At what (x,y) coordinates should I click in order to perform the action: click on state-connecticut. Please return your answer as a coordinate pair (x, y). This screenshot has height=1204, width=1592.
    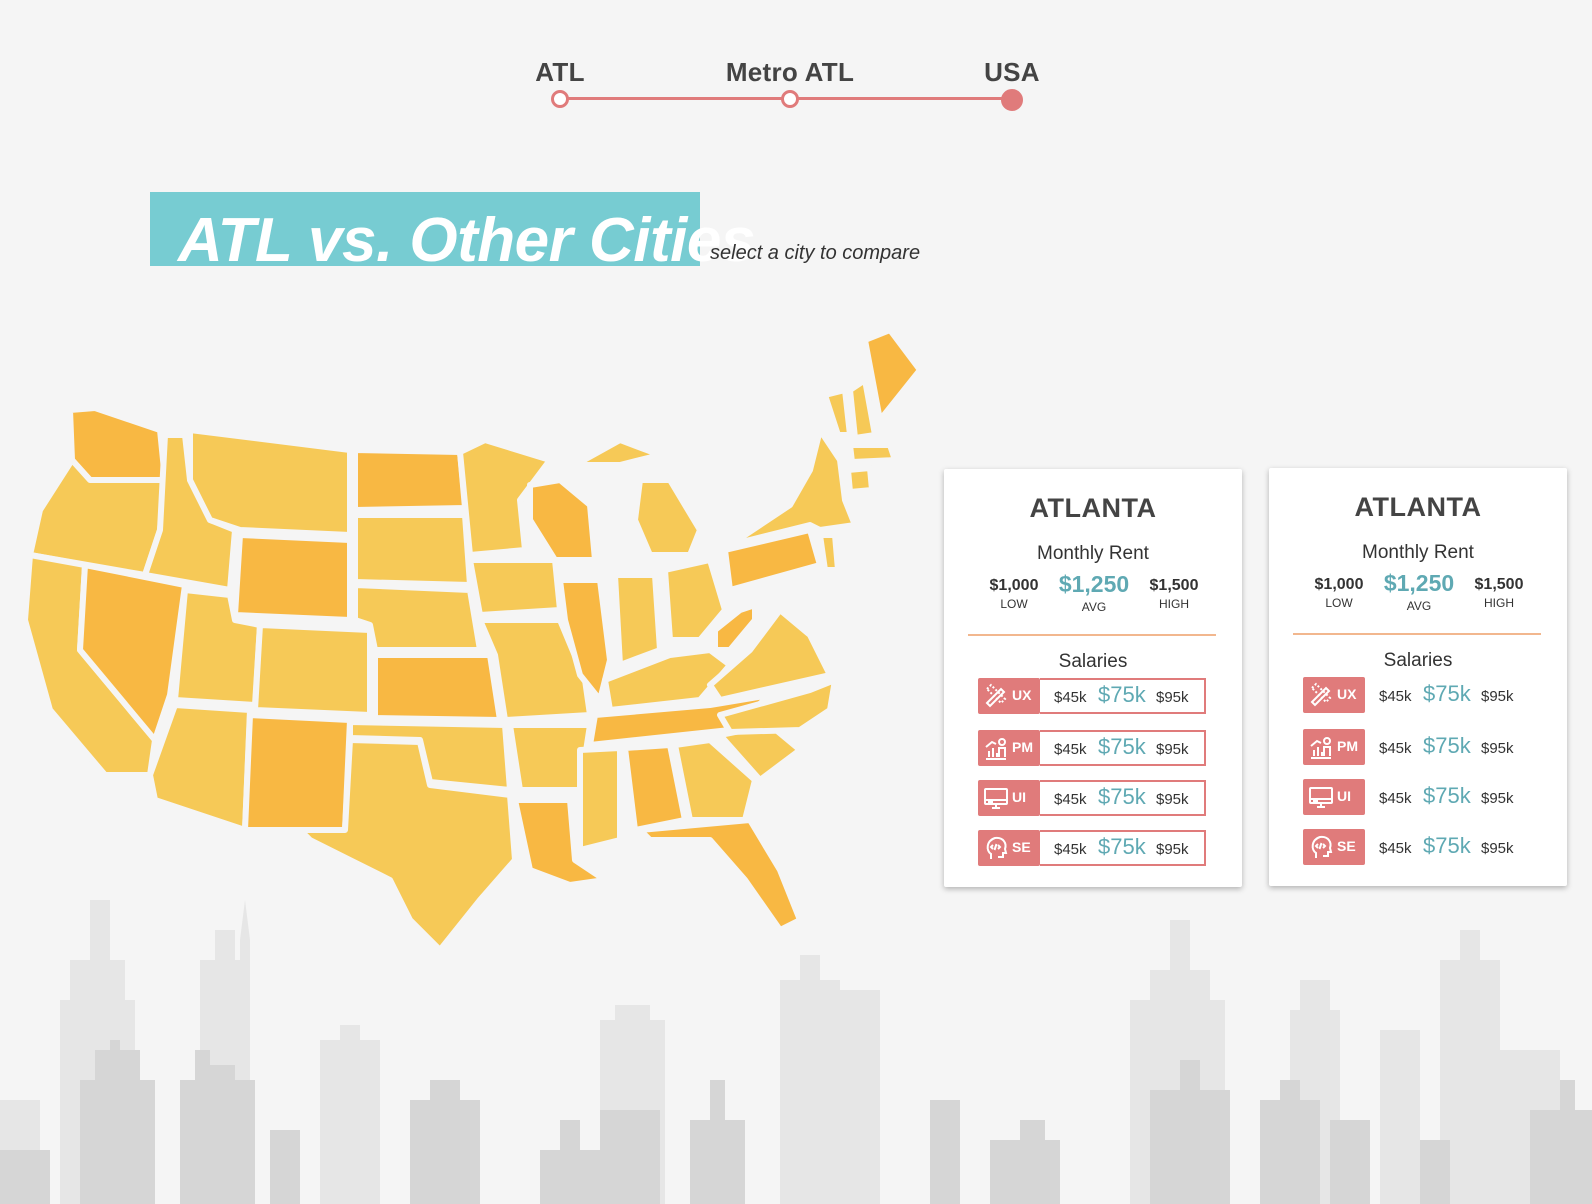
    Looking at the image, I should click on (860, 480).